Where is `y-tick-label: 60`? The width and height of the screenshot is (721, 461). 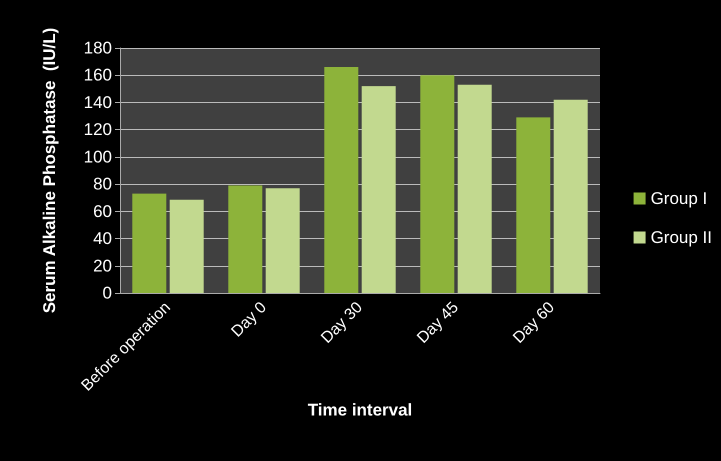 y-tick-label: 60 is located at coordinates (102, 211).